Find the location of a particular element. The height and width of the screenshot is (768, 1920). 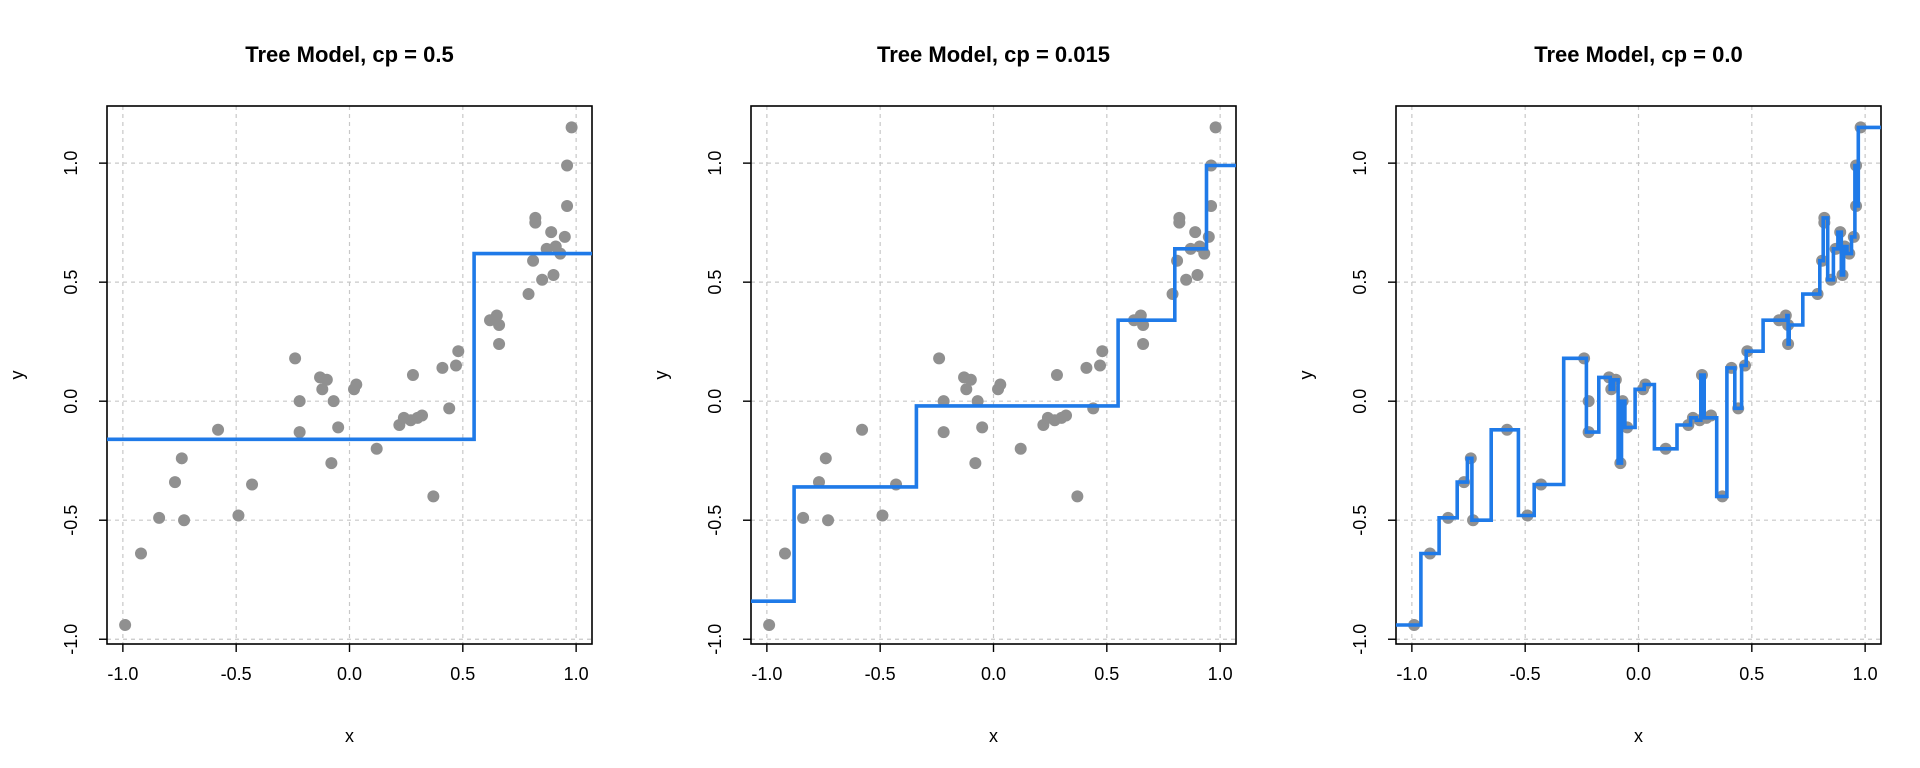

chart-title: Tree Model, cp = 0.015 is located at coordinates (993, 54).